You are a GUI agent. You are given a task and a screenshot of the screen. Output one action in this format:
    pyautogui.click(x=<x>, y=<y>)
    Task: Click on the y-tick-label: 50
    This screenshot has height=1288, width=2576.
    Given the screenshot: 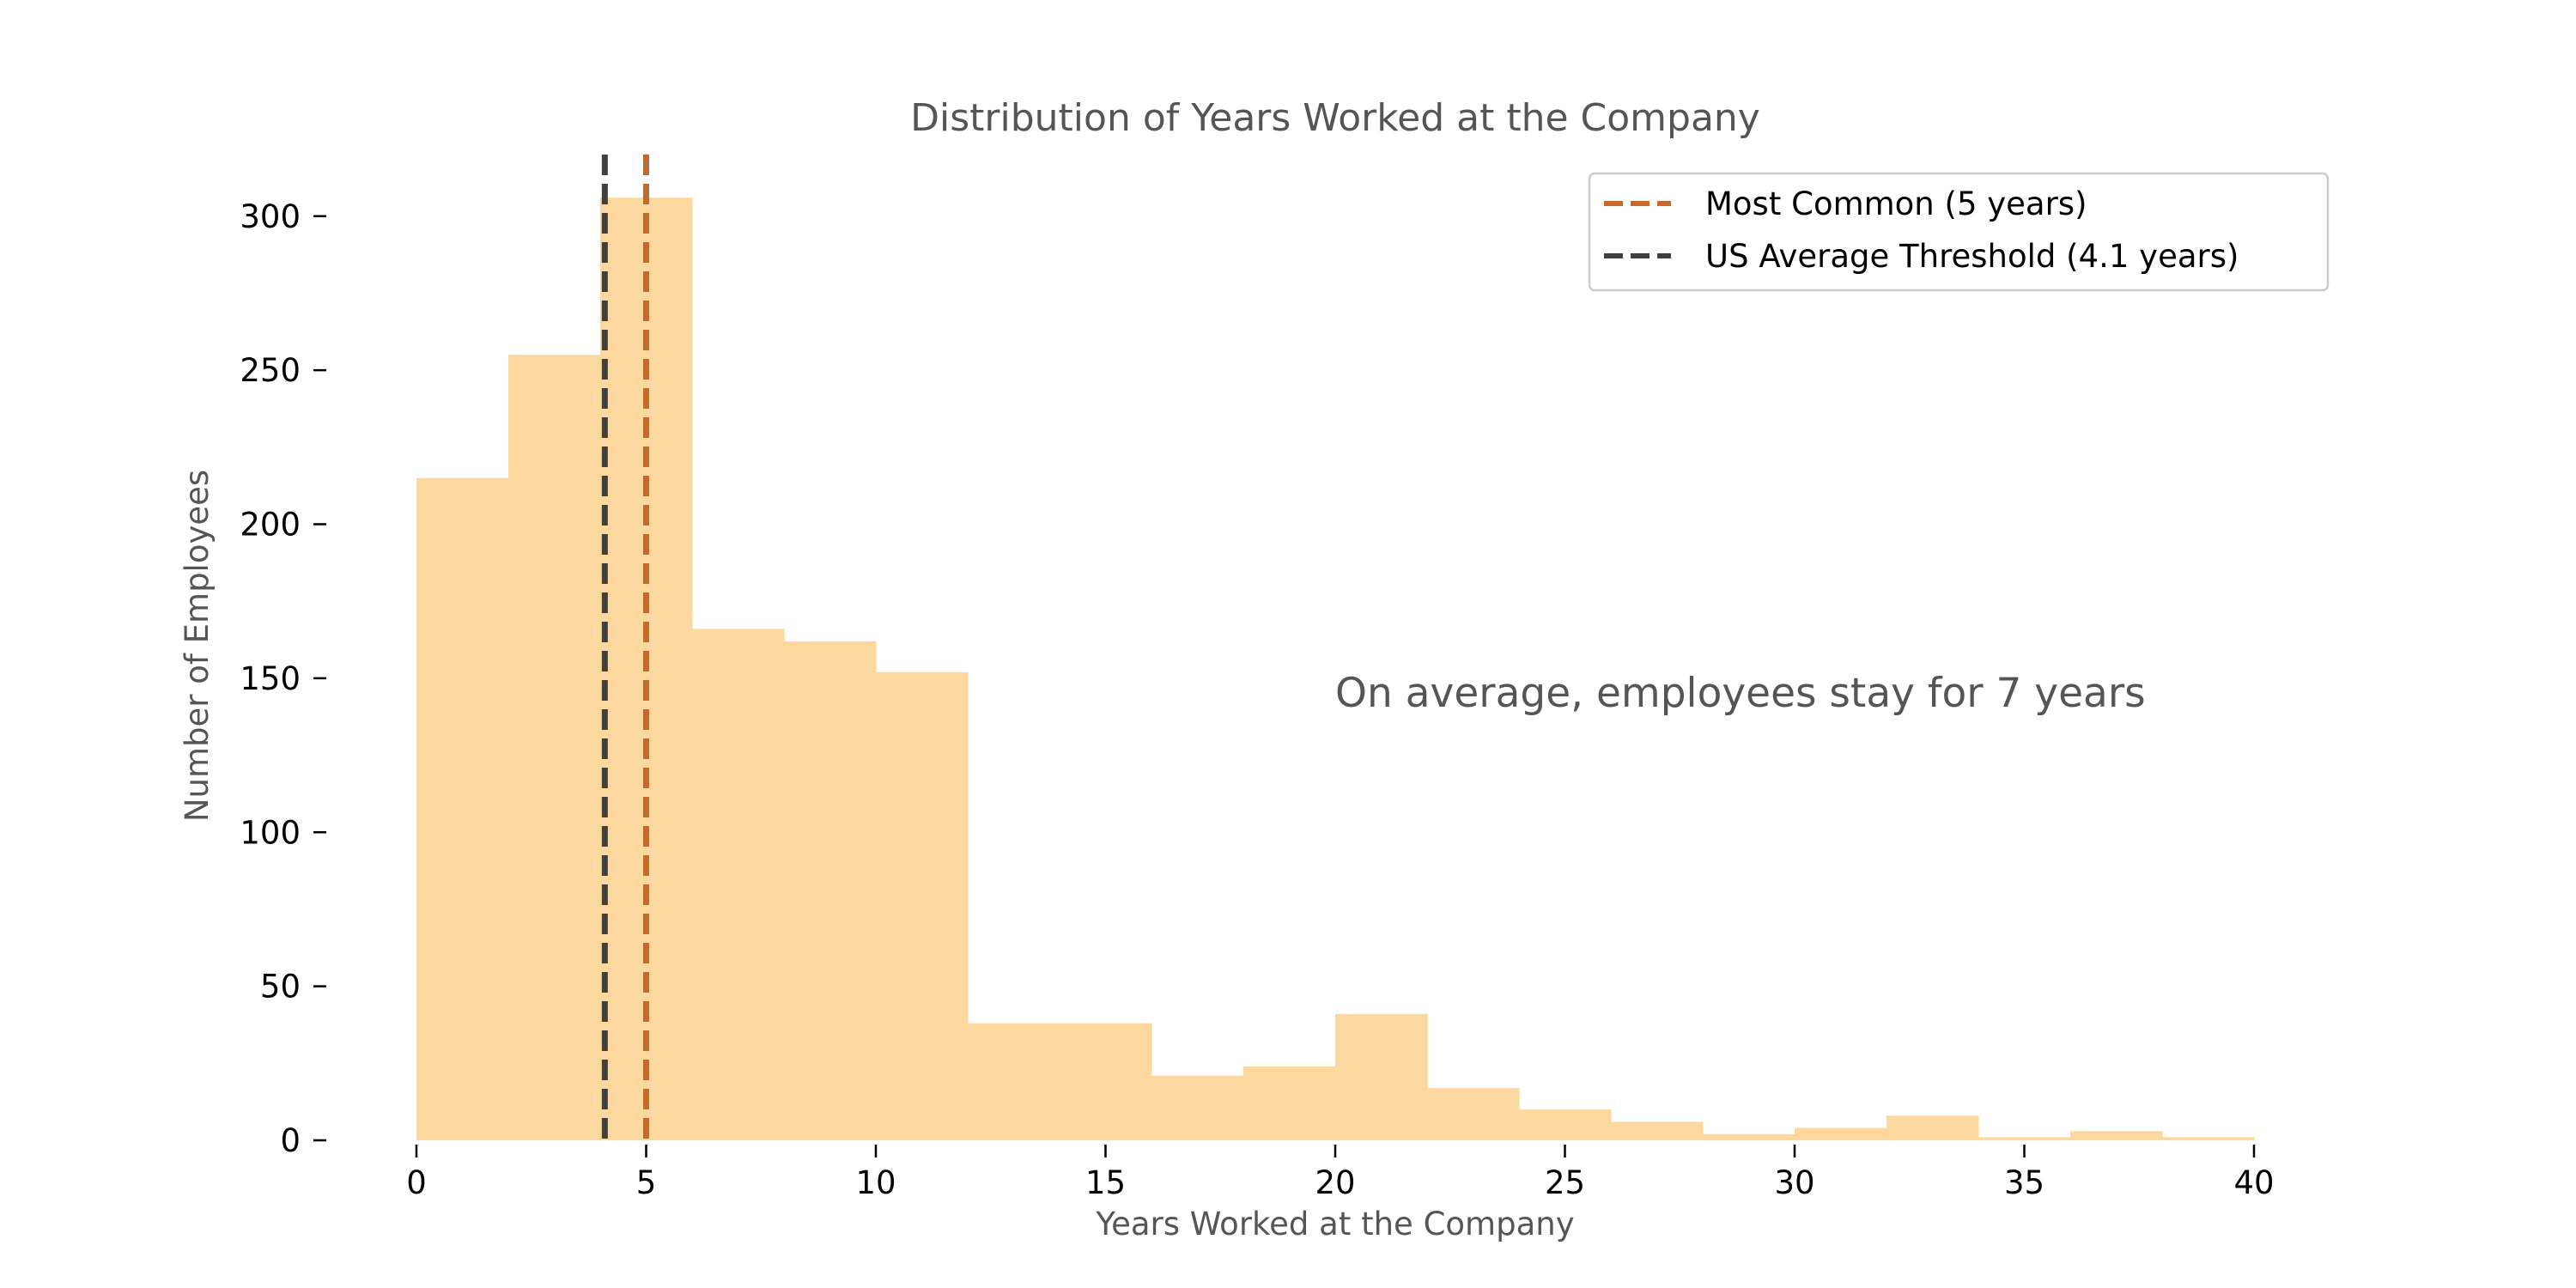 What is the action you would take?
    pyautogui.click(x=280, y=987)
    